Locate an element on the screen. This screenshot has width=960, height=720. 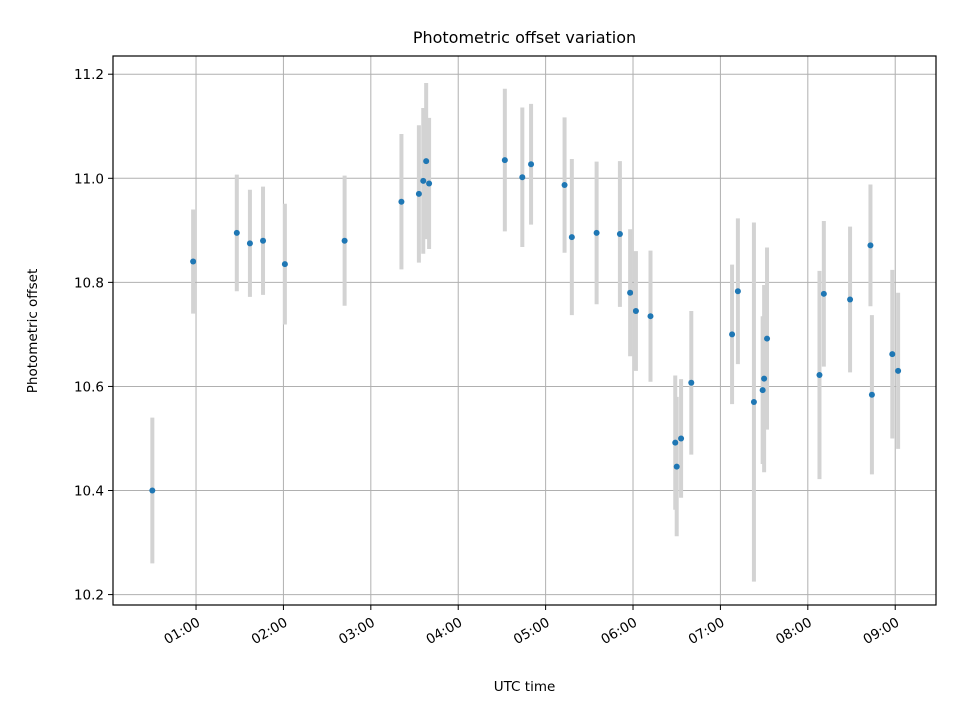
chart-title: Photometric offset variation is located at coordinates (524, 37).